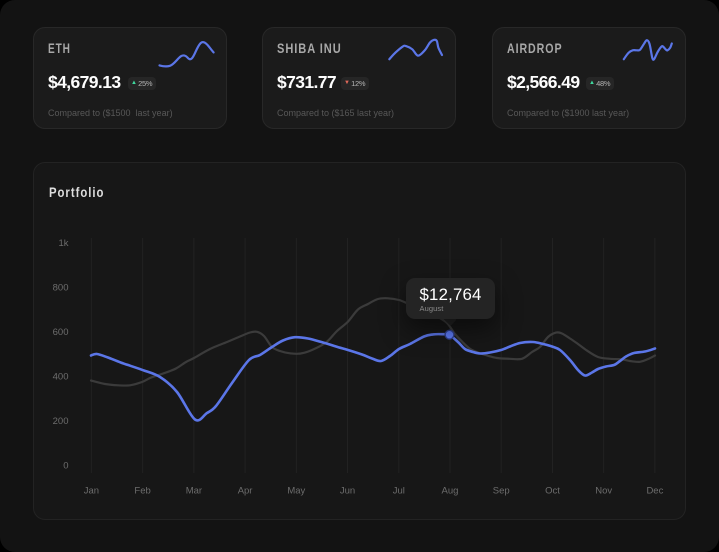 This screenshot has height=552, width=719. I want to click on svg-text: Jan, so click(91, 491).